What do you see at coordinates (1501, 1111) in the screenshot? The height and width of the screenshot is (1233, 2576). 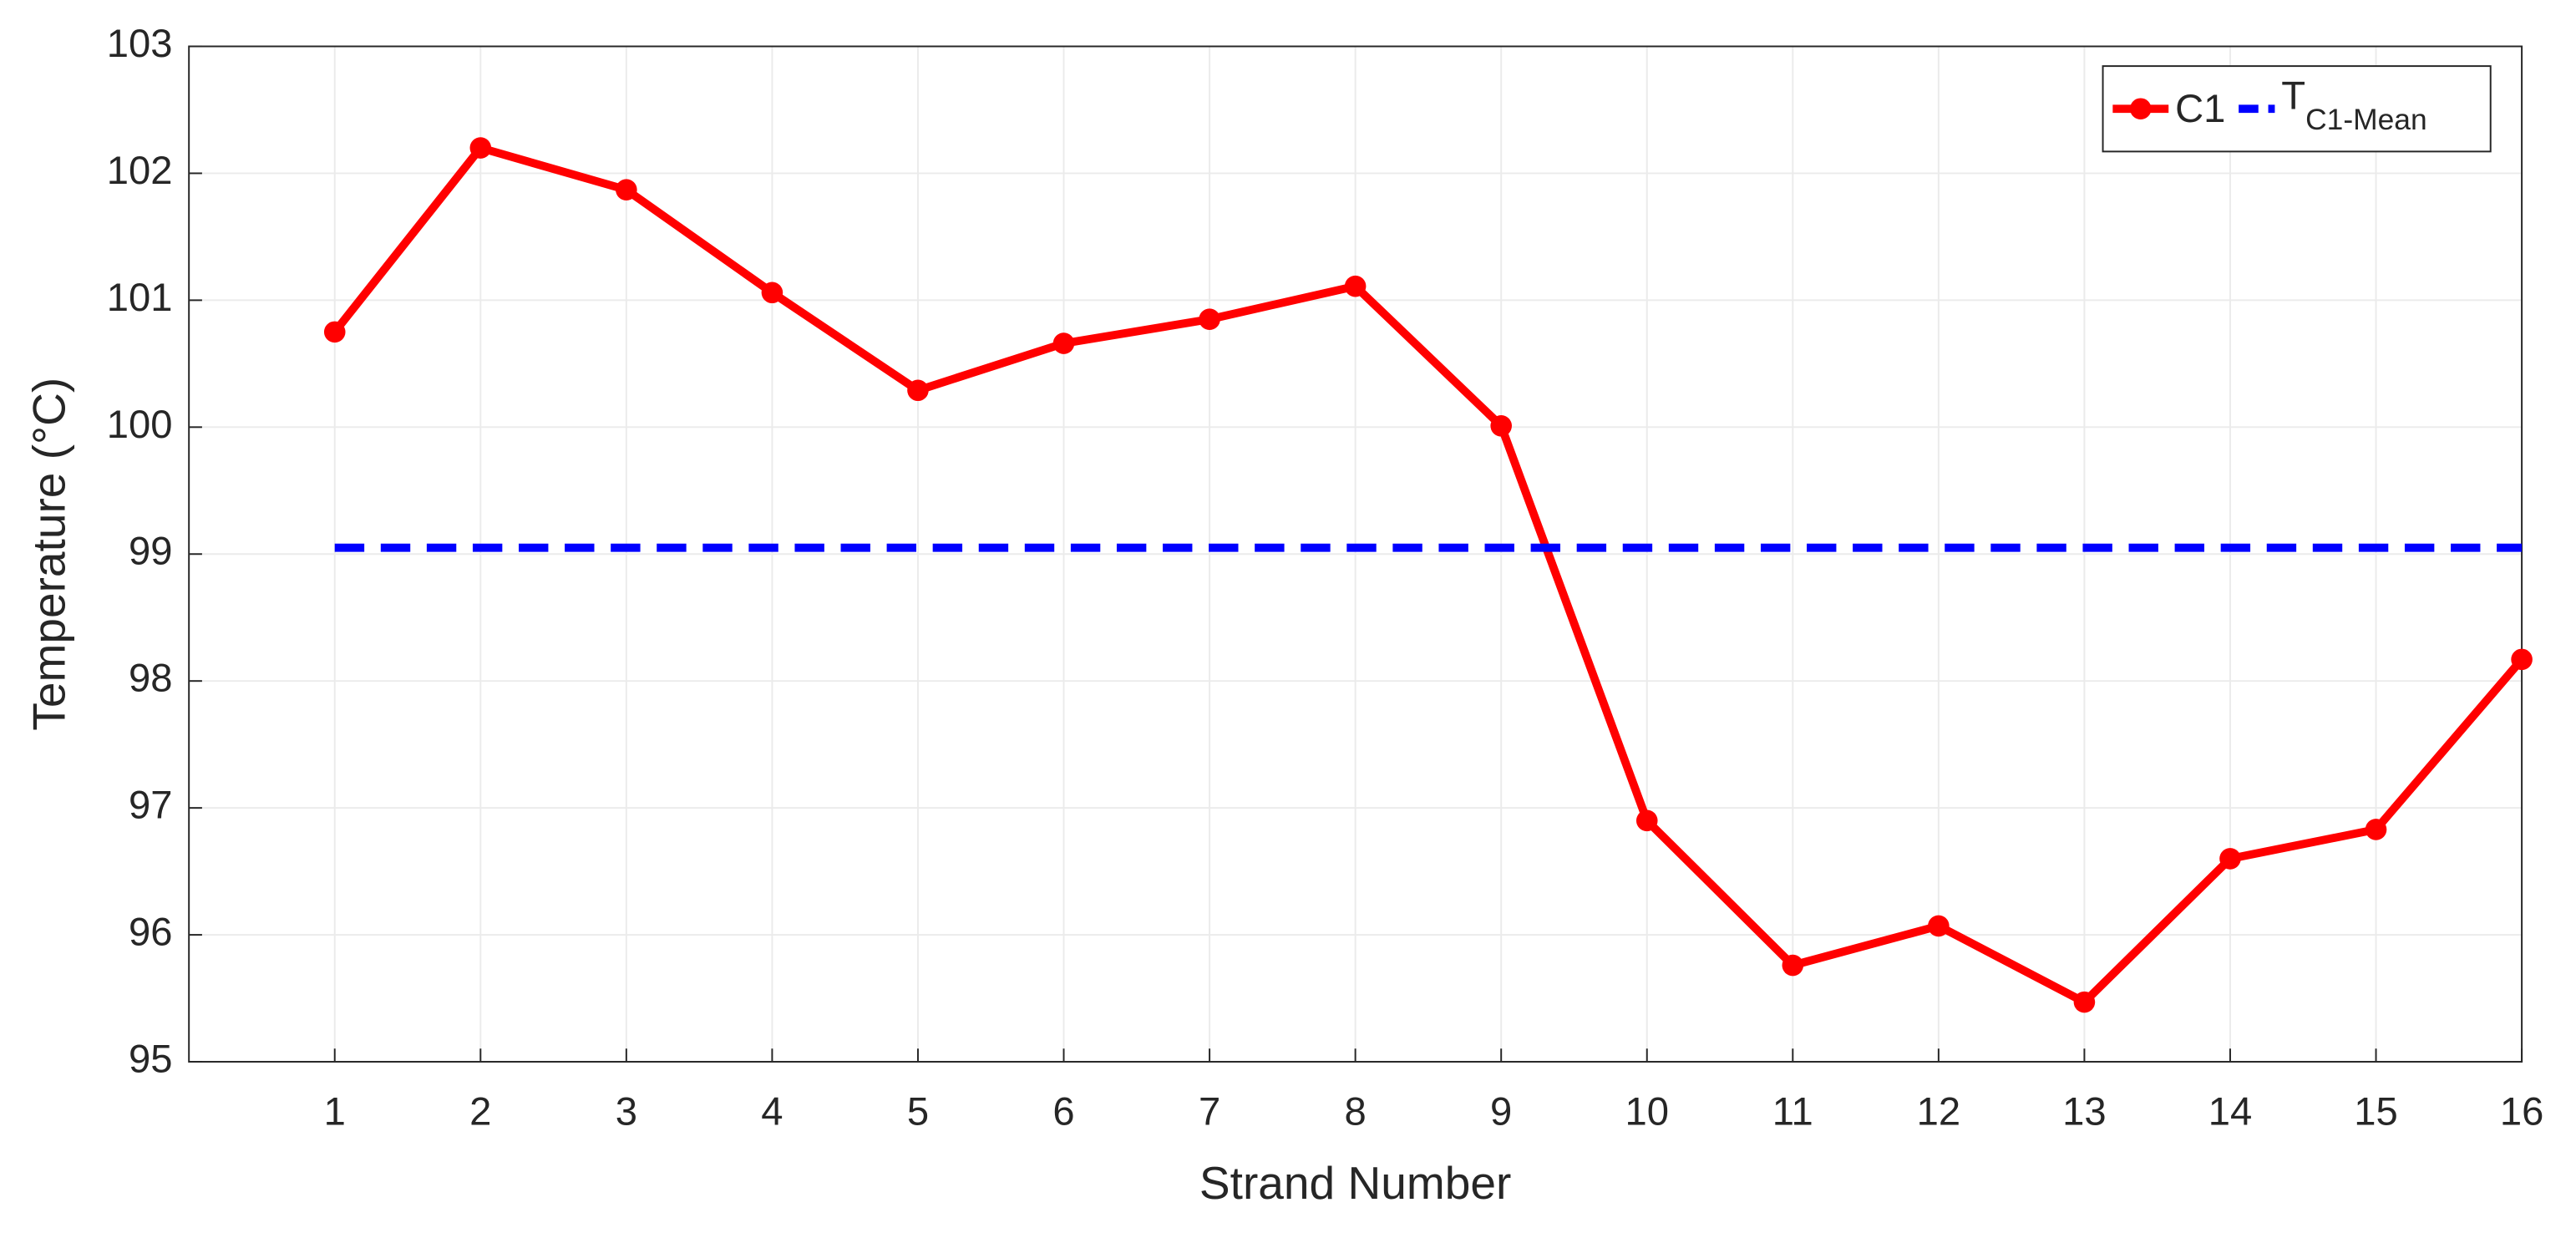 I see `x-tick-label: 9` at bounding box center [1501, 1111].